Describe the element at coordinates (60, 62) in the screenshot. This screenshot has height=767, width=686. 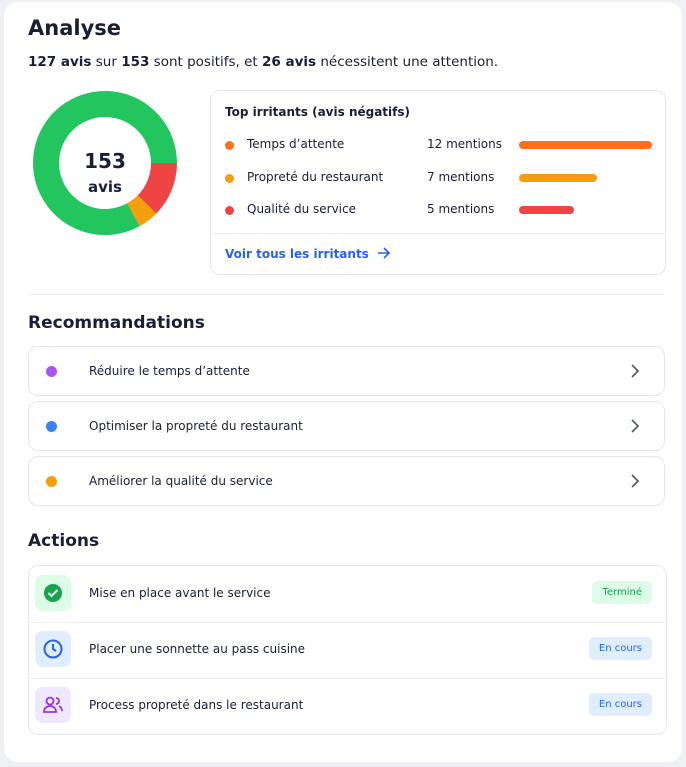
I see `summary-part: 127 avis` at that location.